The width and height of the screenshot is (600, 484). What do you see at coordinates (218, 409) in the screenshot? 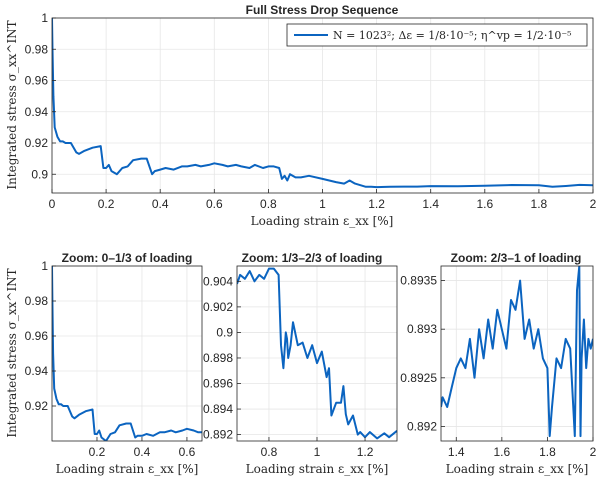
I see `y-tick-label: 0.894` at bounding box center [218, 409].